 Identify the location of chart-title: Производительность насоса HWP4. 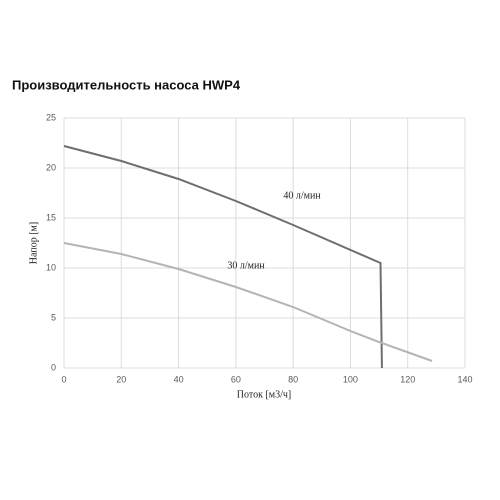
(126, 84).